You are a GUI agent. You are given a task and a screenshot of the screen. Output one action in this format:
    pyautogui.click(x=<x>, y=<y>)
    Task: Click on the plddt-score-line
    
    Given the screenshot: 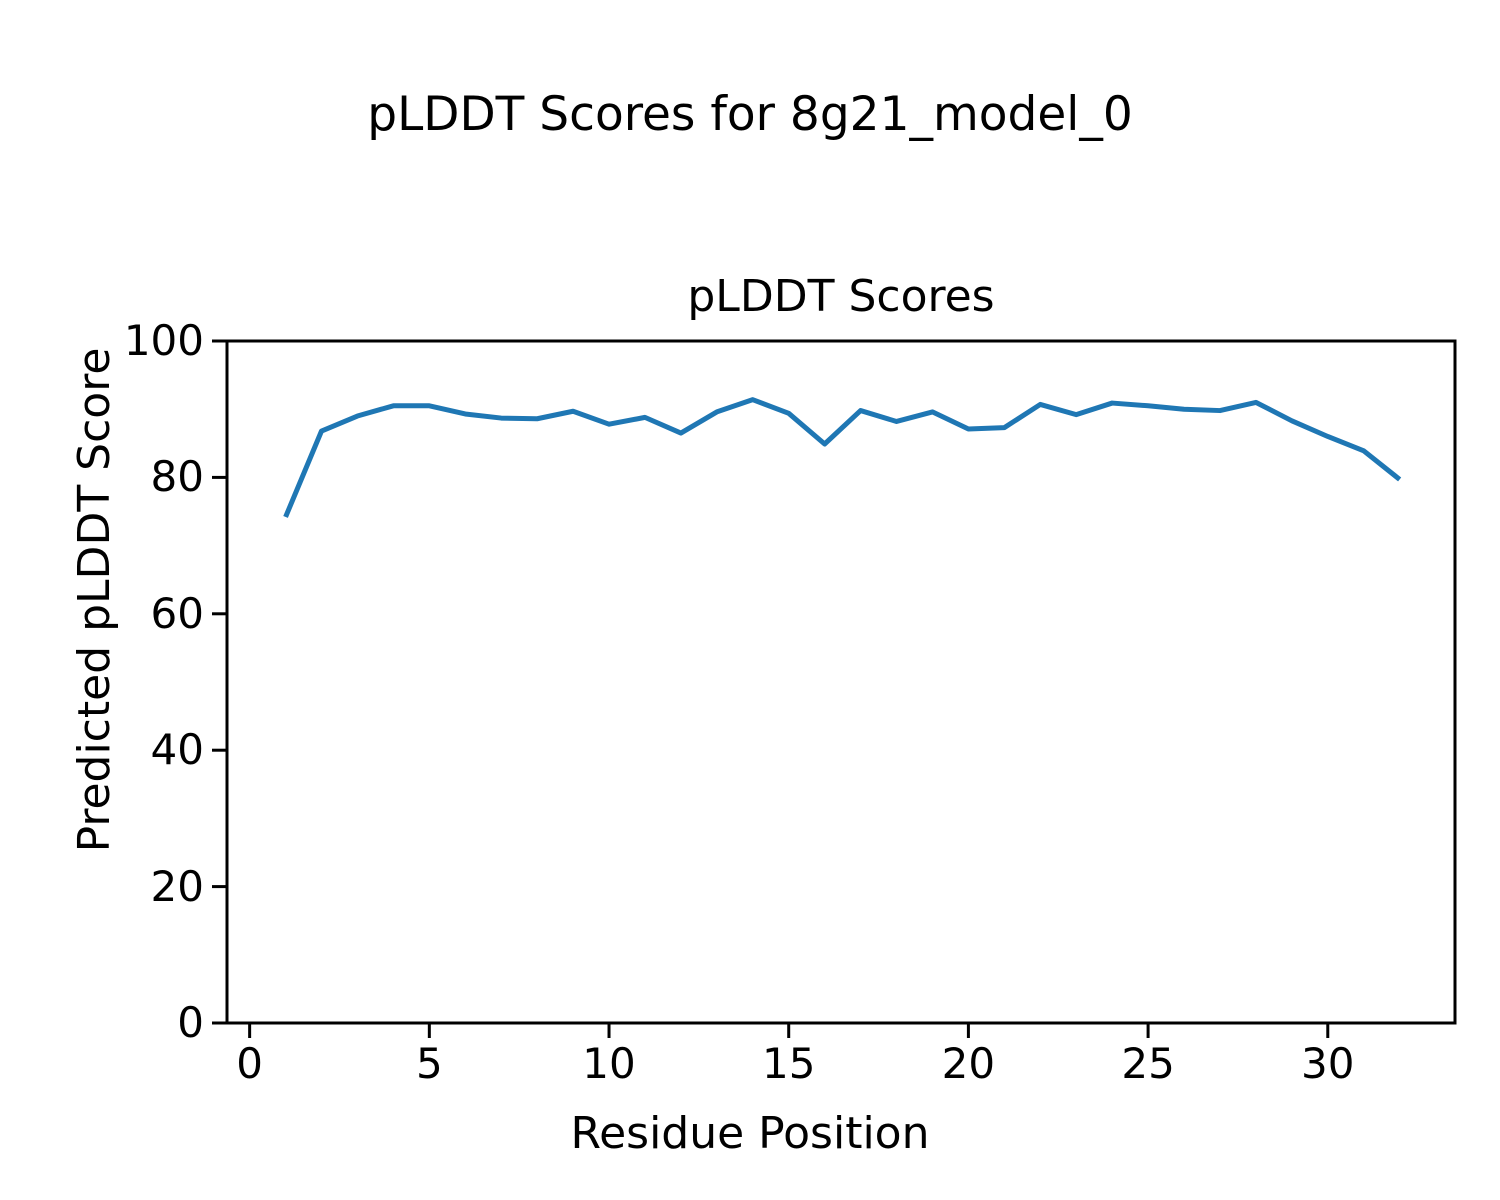 What is the action you would take?
    pyautogui.click(x=842, y=457)
    